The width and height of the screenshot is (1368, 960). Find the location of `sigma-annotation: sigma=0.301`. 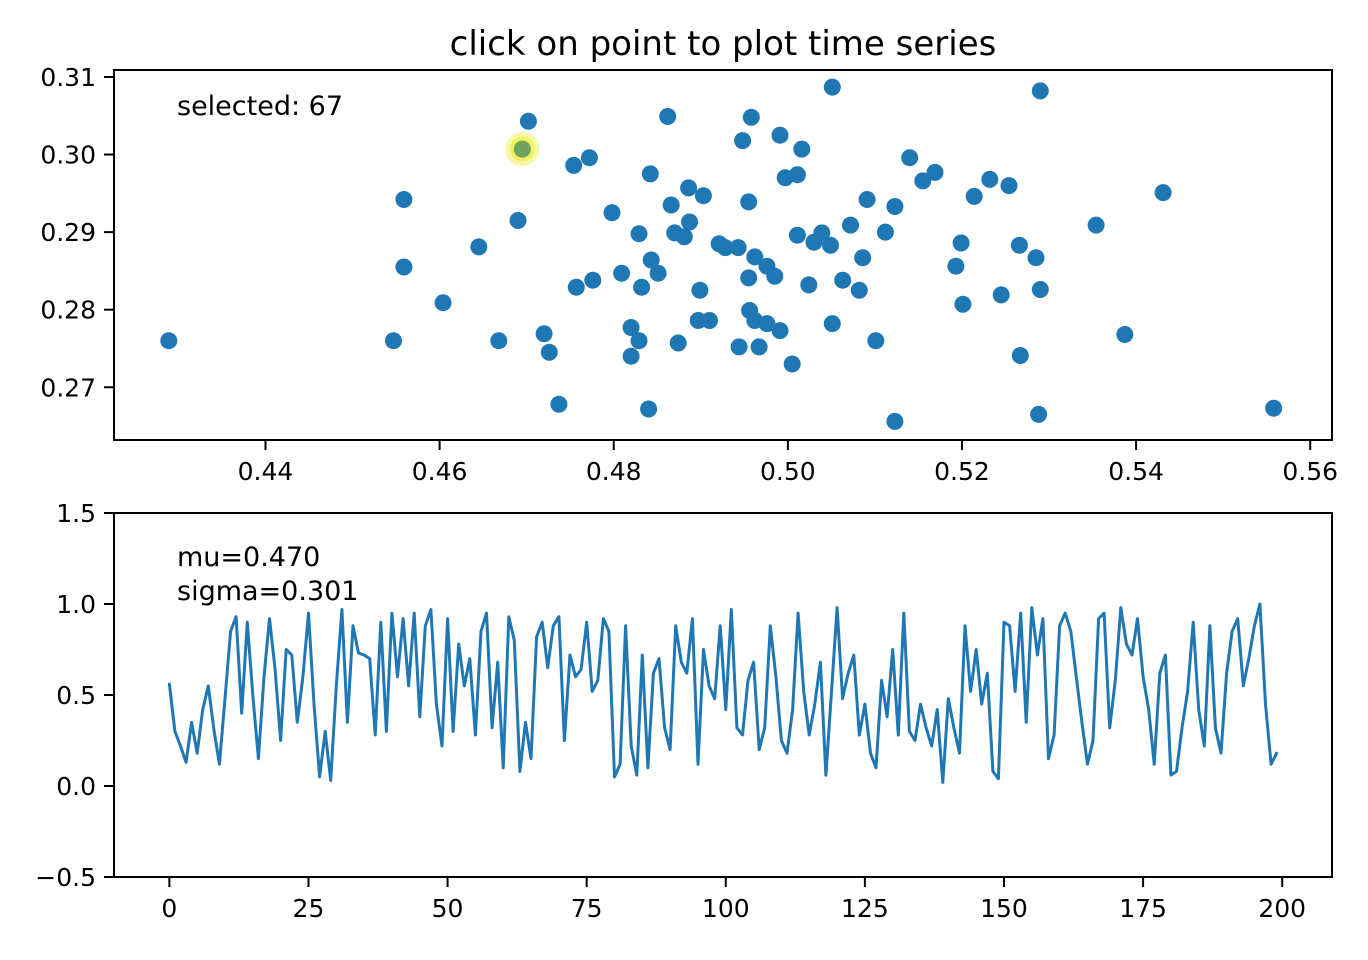

sigma-annotation: sigma=0.301 is located at coordinates (268, 591).